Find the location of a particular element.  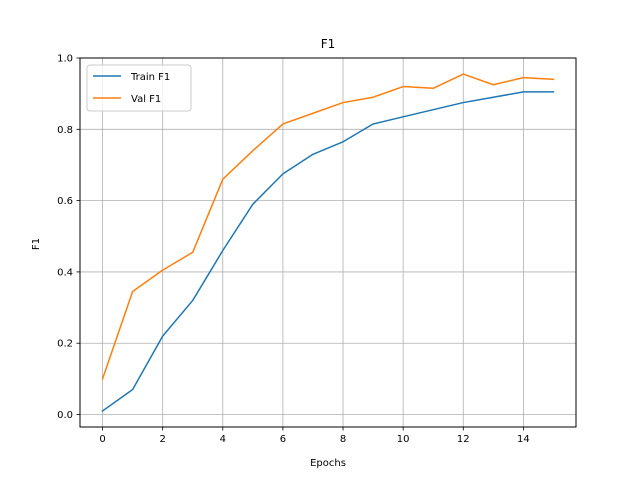

x-tick-label: 12 is located at coordinates (463, 439).